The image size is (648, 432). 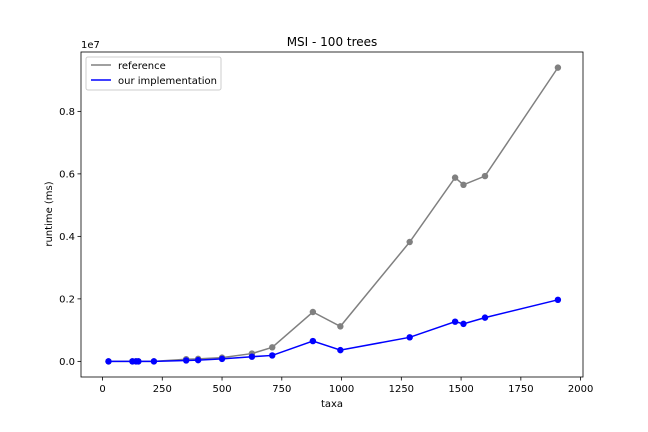 What do you see at coordinates (67, 237) in the screenshot?
I see `y-tick-label: 0.4` at bounding box center [67, 237].